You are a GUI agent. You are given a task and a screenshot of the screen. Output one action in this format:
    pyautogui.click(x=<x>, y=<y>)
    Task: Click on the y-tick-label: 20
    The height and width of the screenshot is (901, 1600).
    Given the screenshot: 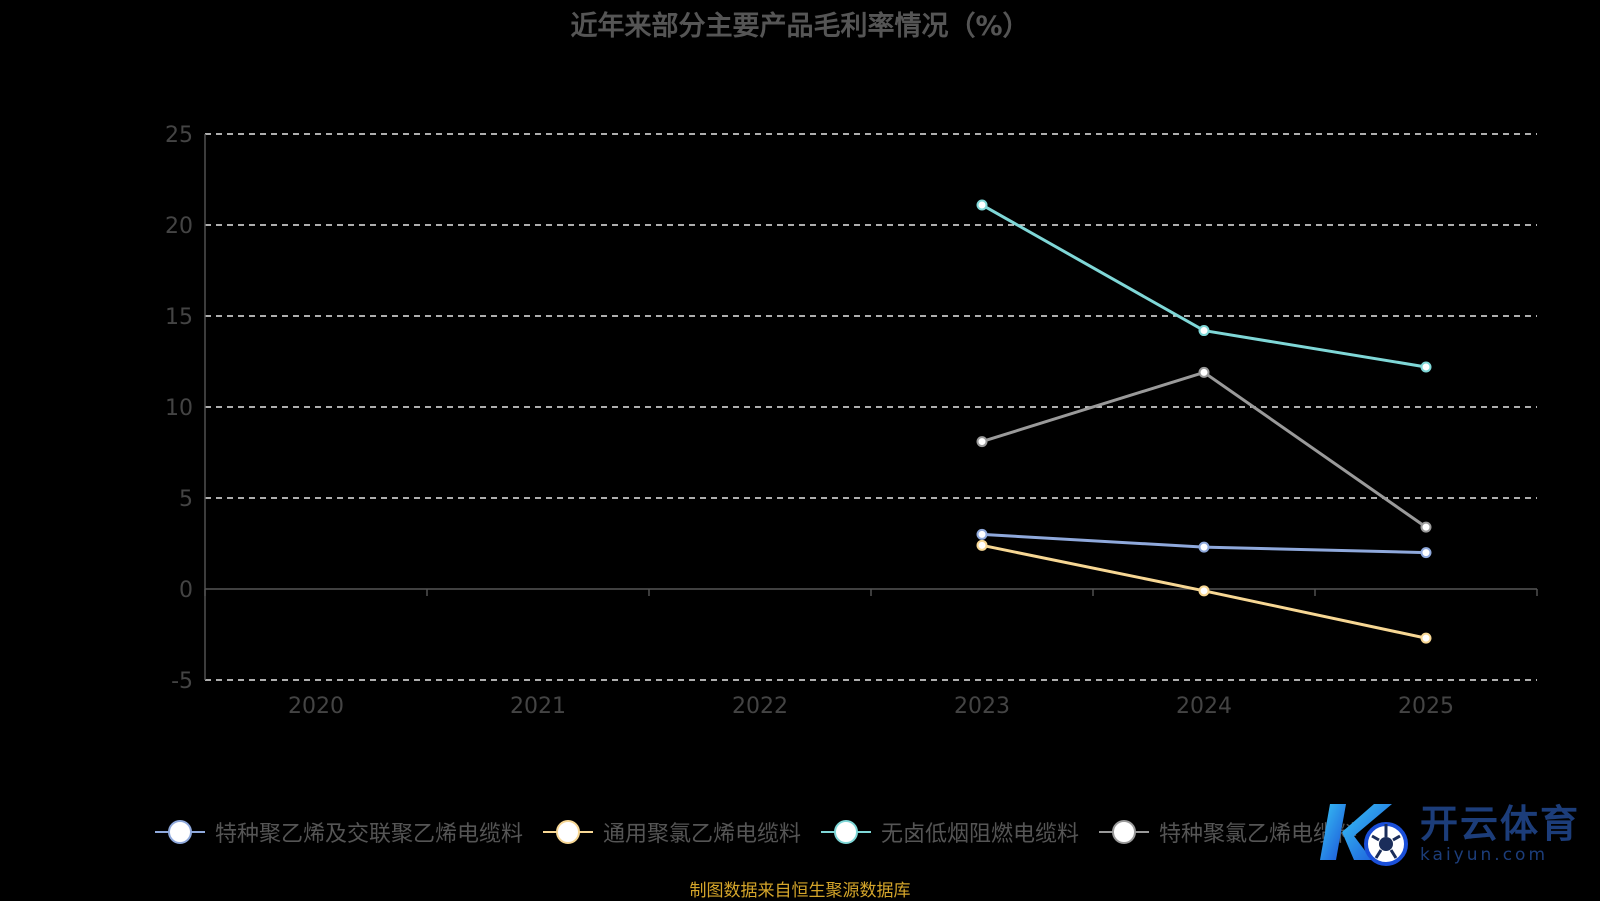 What is the action you would take?
    pyautogui.click(x=179, y=226)
    